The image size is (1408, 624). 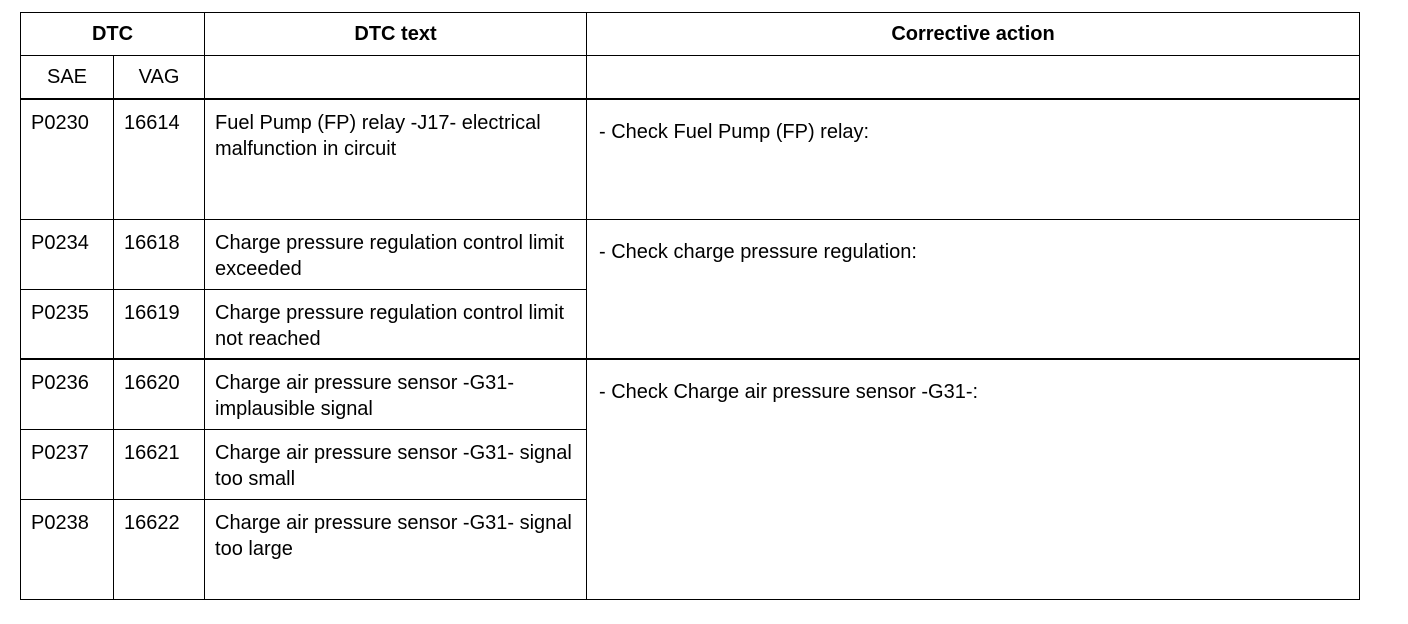 What do you see at coordinates (159, 77) in the screenshot?
I see `header-vag: VAG` at bounding box center [159, 77].